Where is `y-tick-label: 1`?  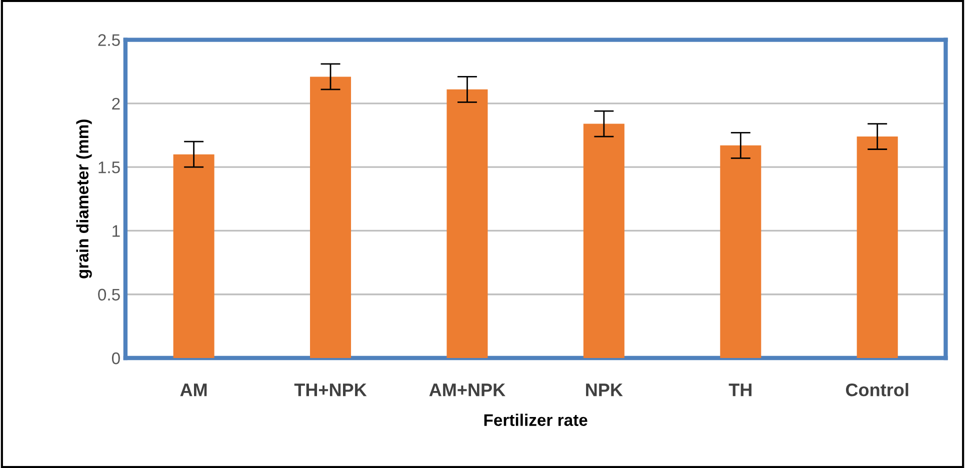 y-tick-label: 1 is located at coordinates (116, 231).